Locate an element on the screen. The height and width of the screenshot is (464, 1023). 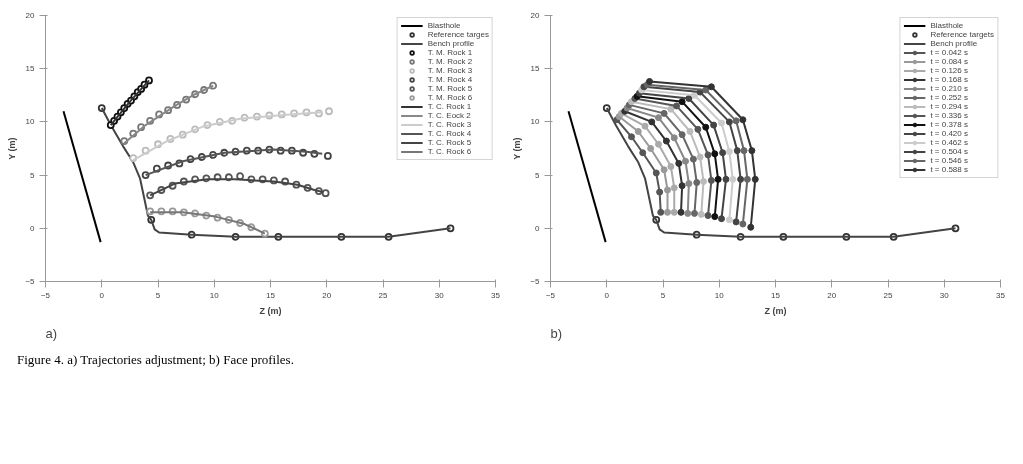
legend-label: T. M. Rock 2 is located at coordinates (450, 61).